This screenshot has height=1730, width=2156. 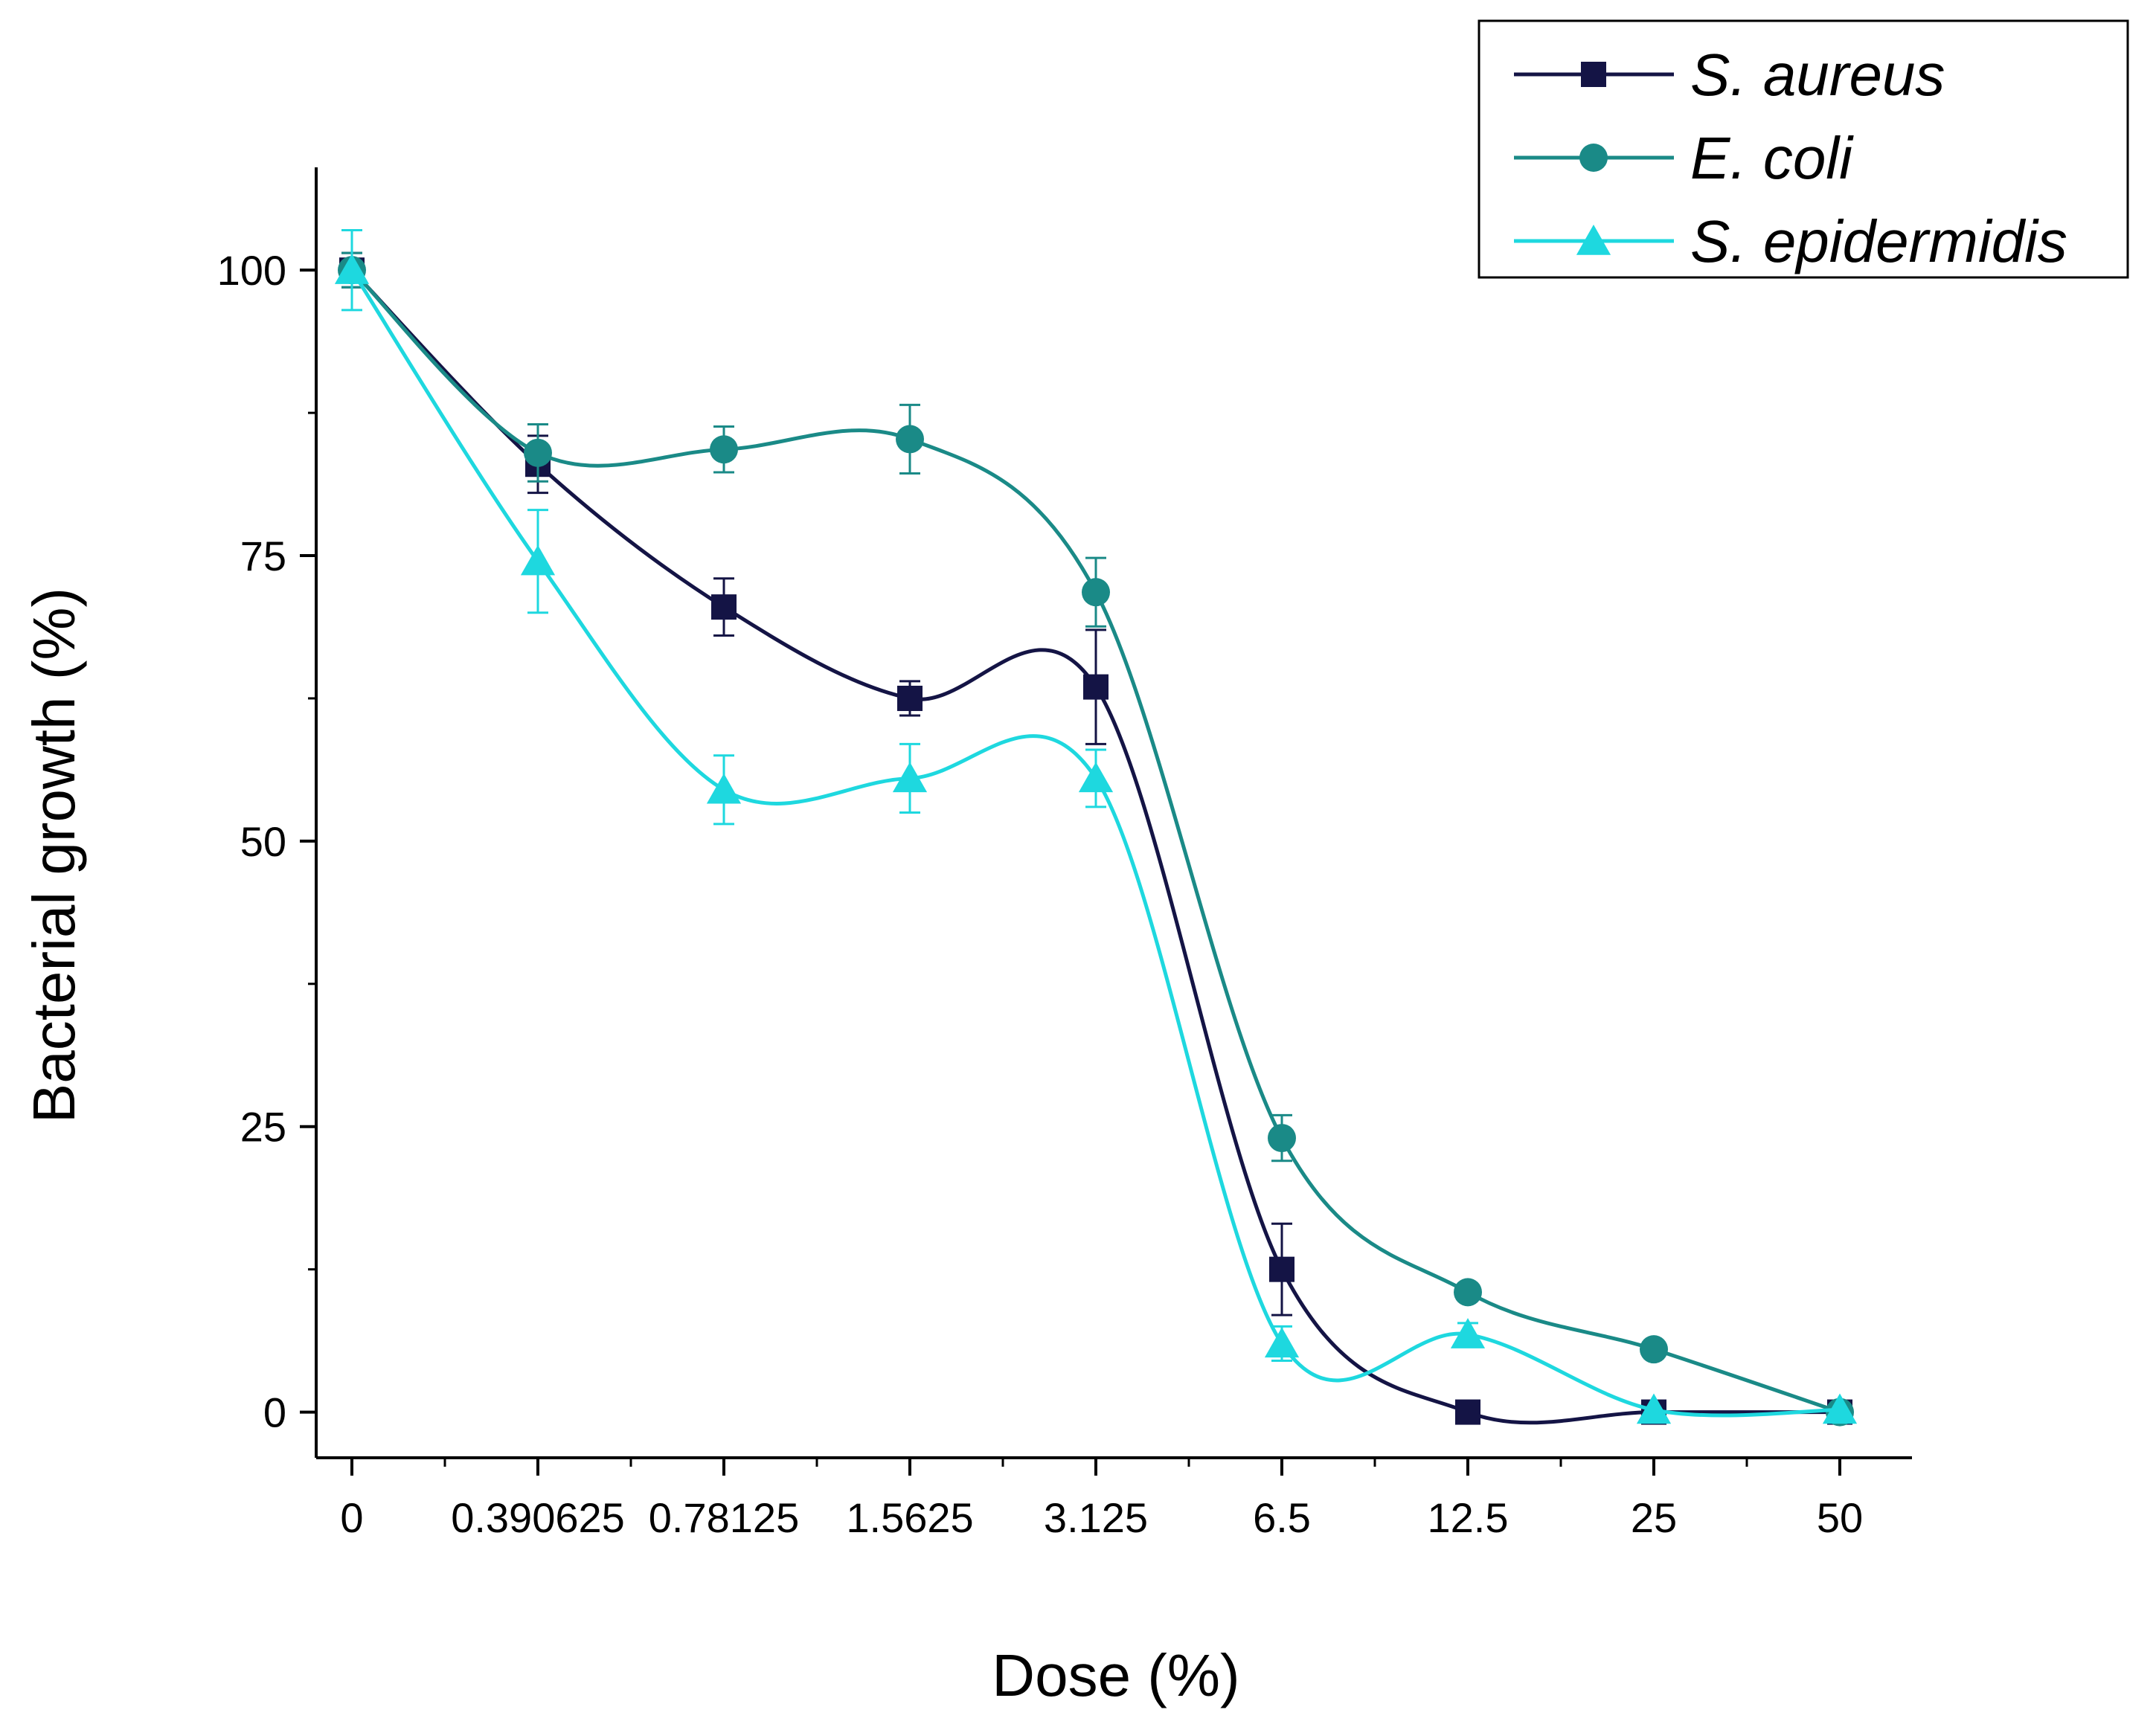 I want to click on x-tick-label: 0.390625, so click(x=538, y=1517).